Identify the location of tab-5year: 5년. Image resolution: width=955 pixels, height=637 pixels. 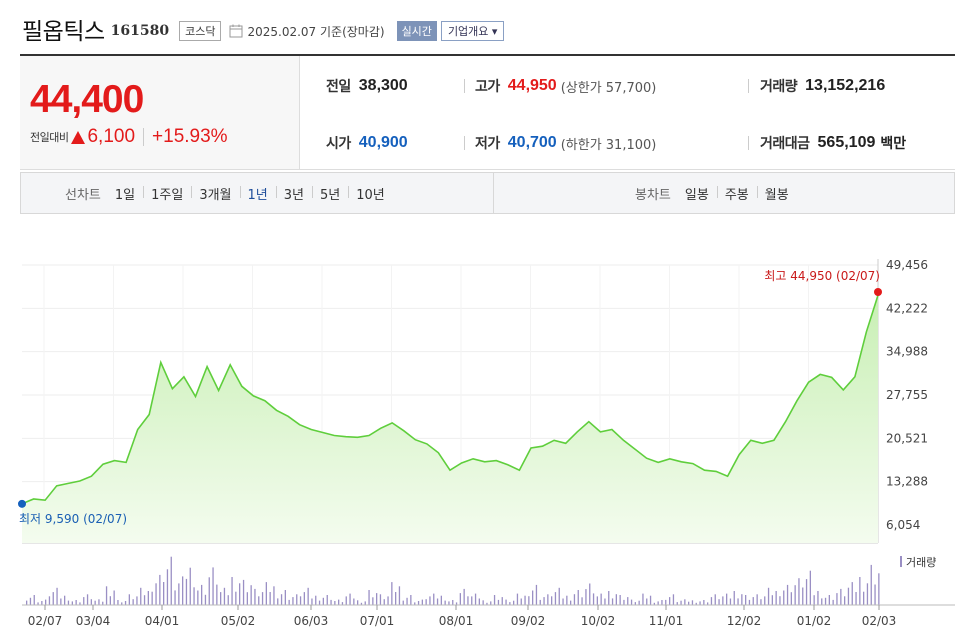
(330, 193).